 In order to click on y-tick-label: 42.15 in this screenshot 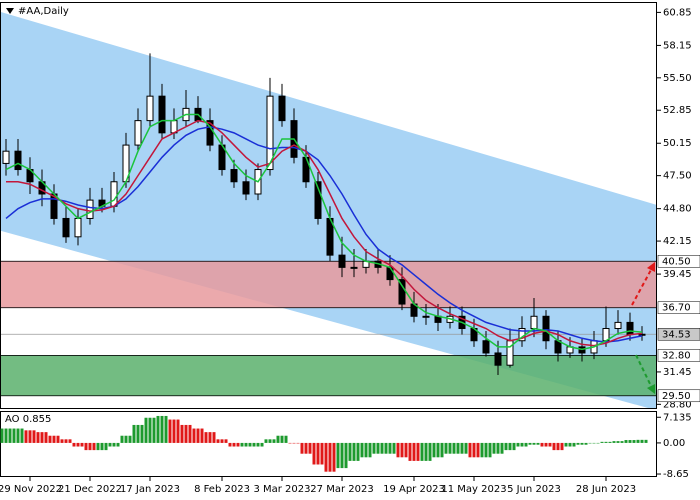, I will do `click(677, 241)`.